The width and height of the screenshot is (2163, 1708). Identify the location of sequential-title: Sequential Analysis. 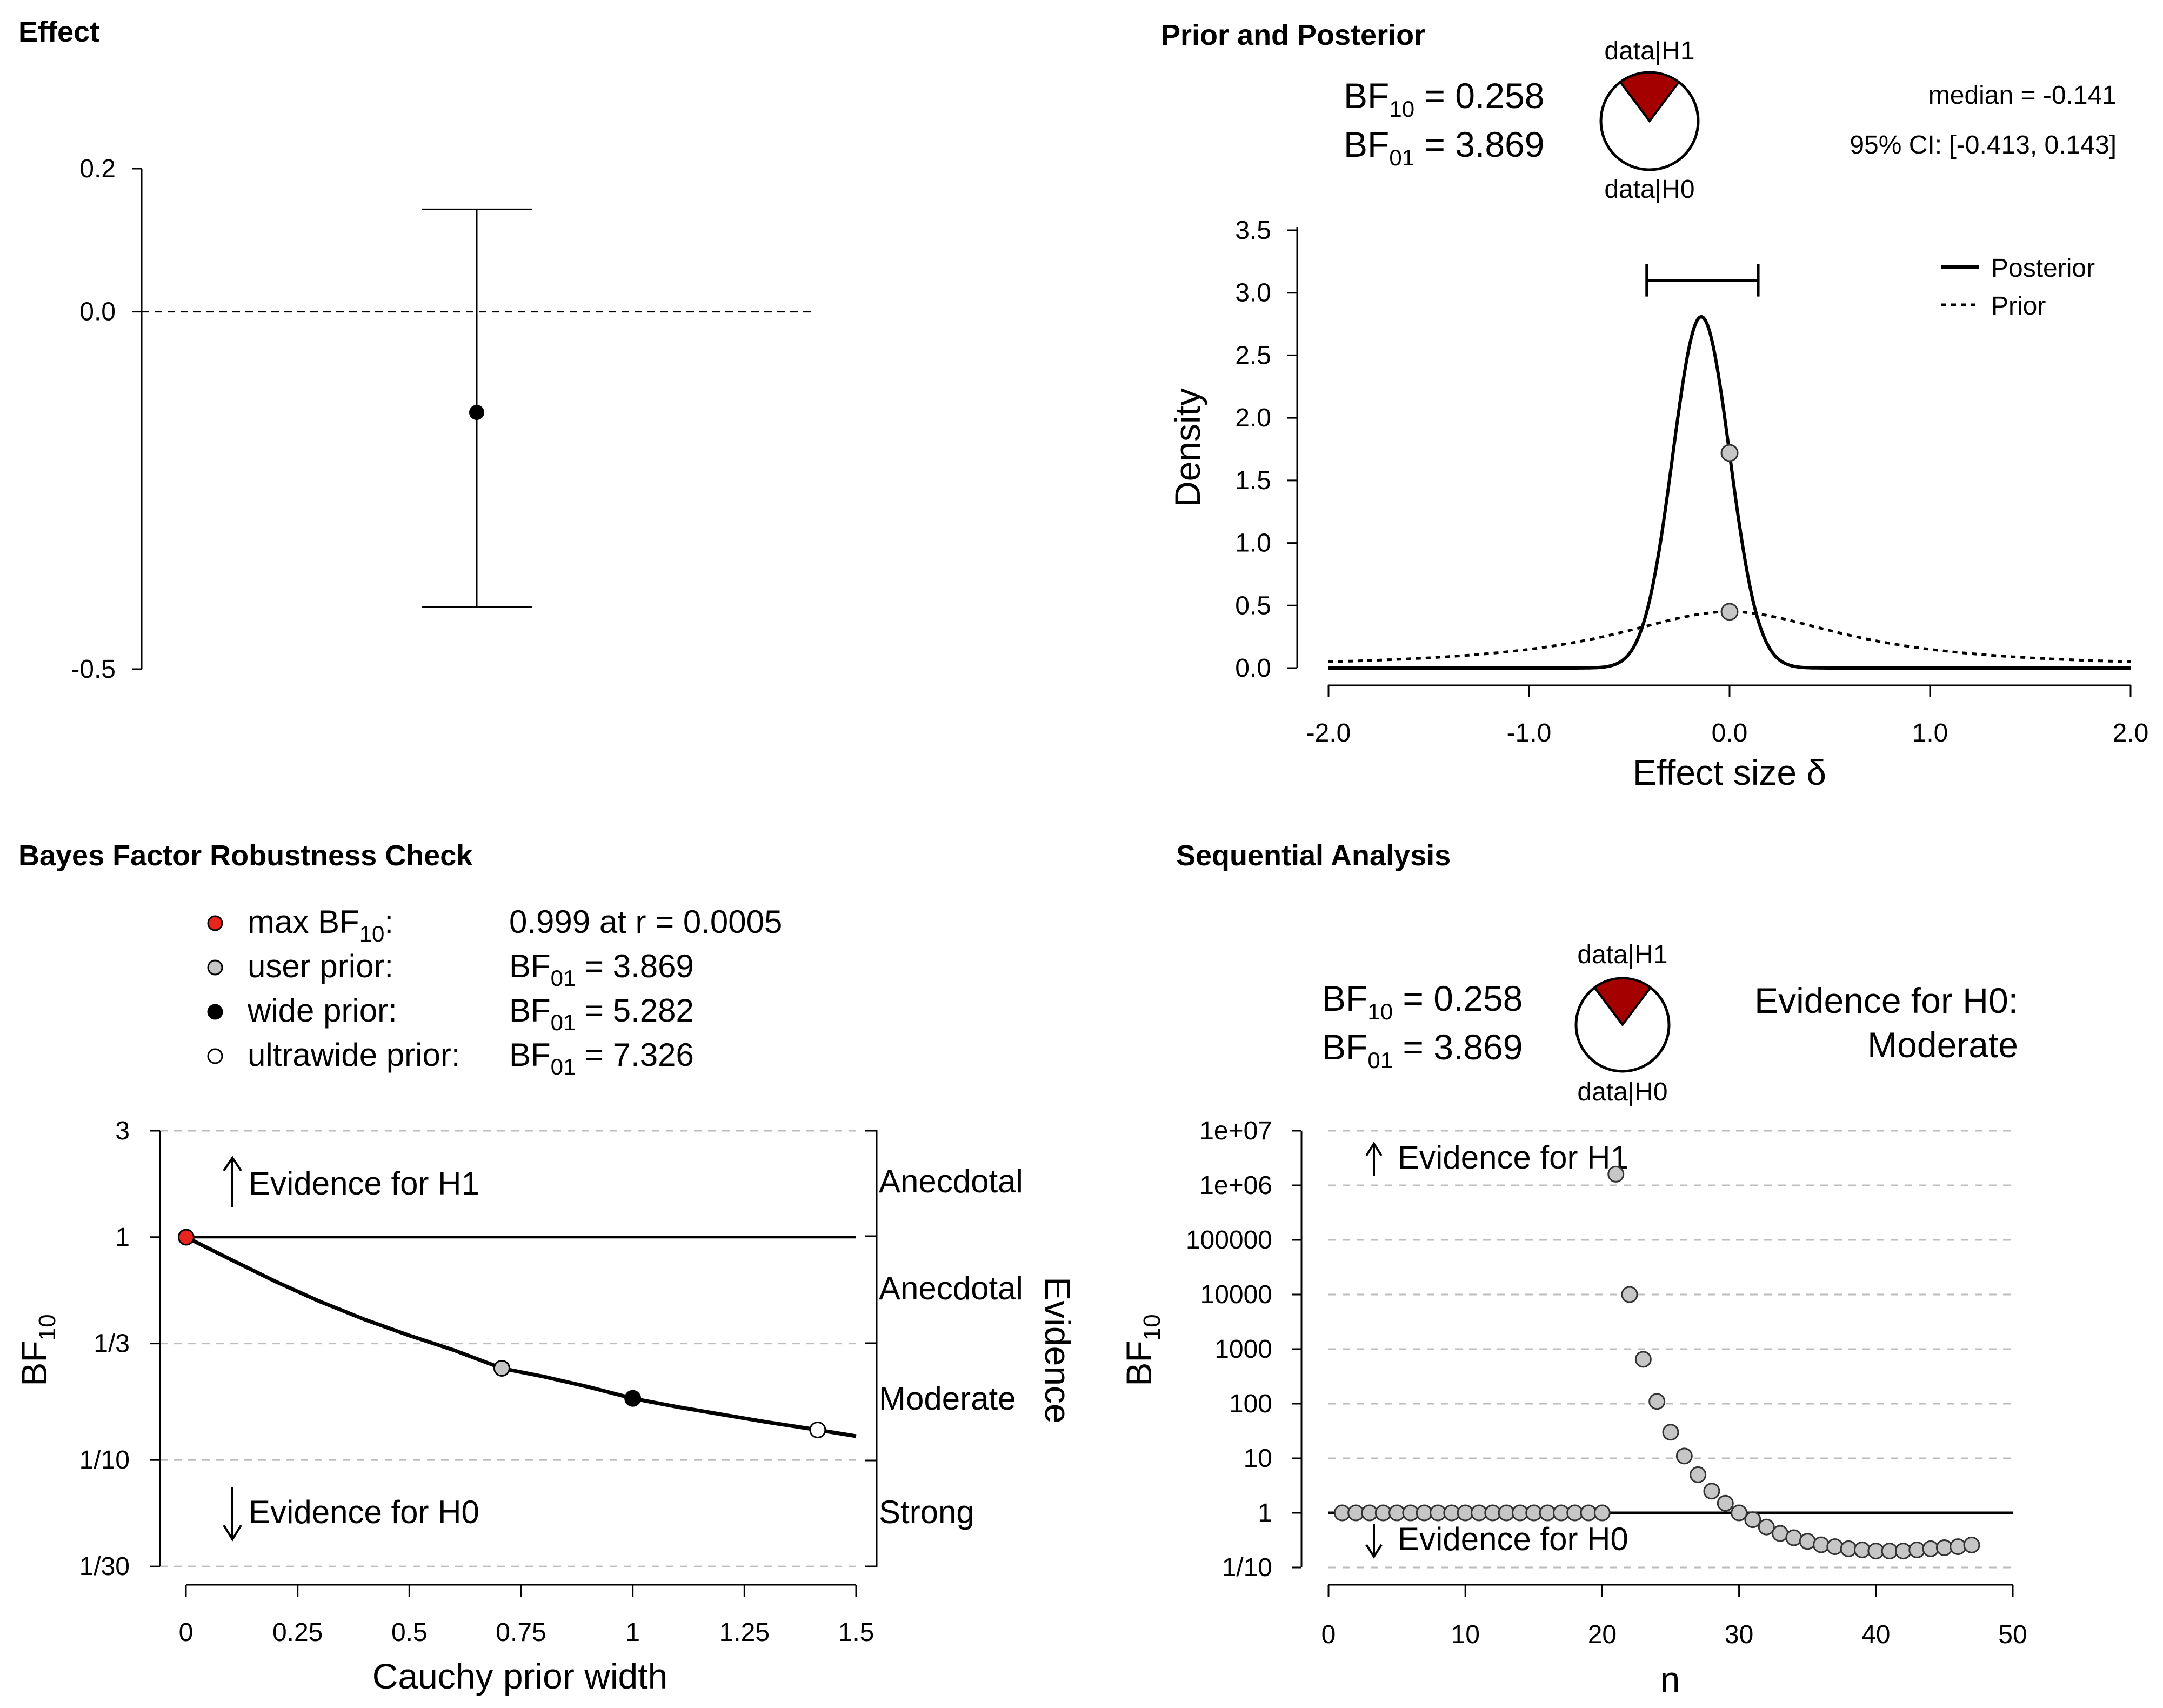
(1313, 855).